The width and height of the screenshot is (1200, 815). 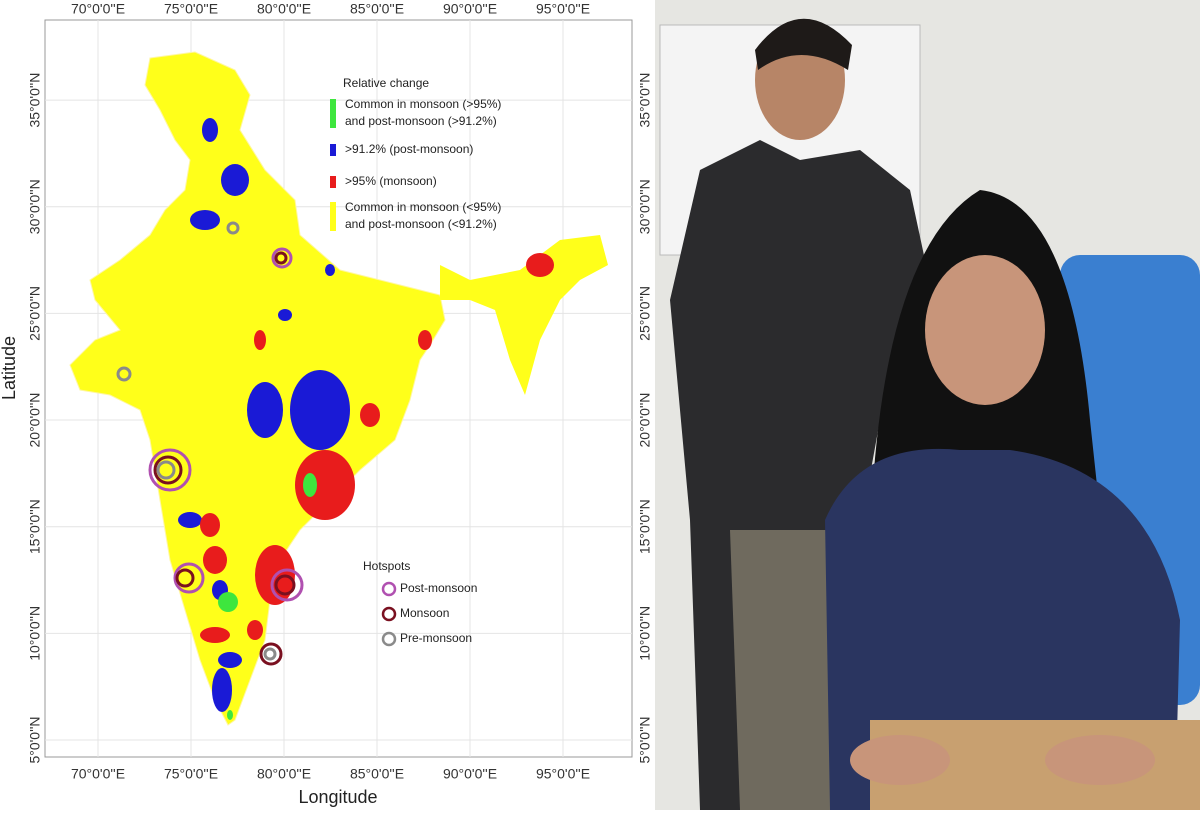 What do you see at coordinates (438, 588) in the screenshot?
I see `hotspot-label: Post-monsoon` at bounding box center [438, 588].